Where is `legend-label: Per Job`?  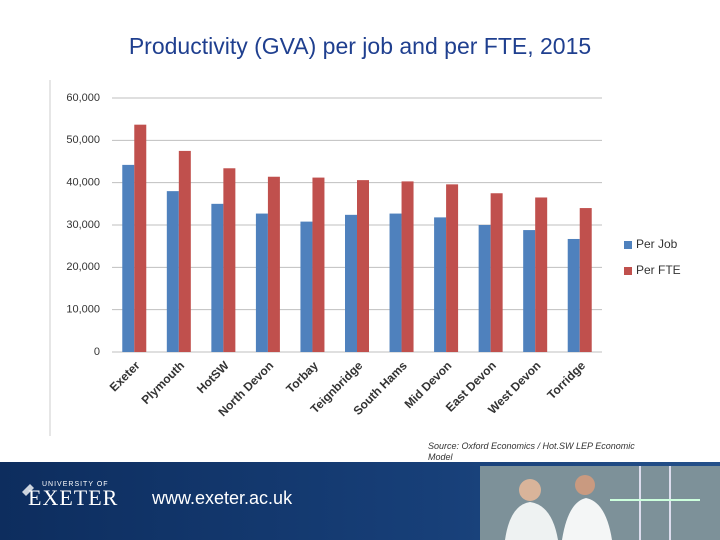 legend-label: Per Job is located at coordinates (657, 244).